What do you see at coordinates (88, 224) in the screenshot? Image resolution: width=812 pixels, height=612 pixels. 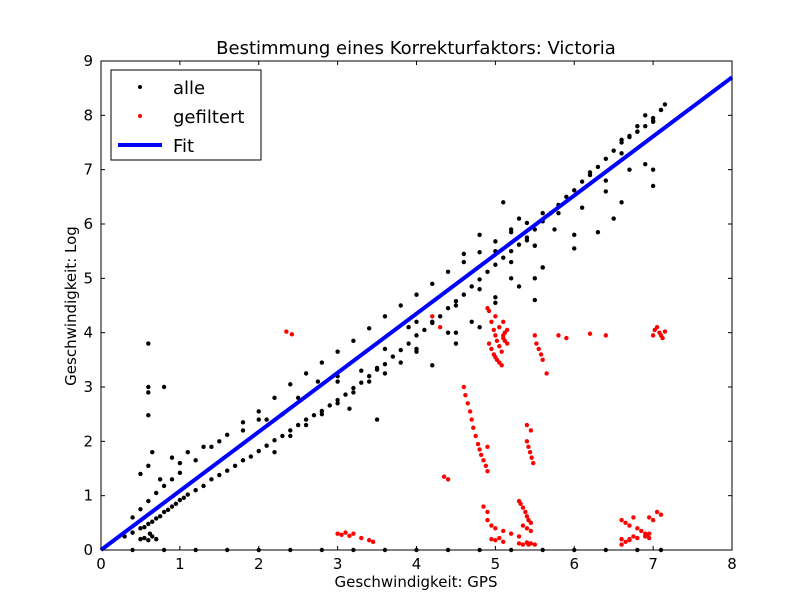 I see `y-tick-label: 6` at bounding box center [88, 224].